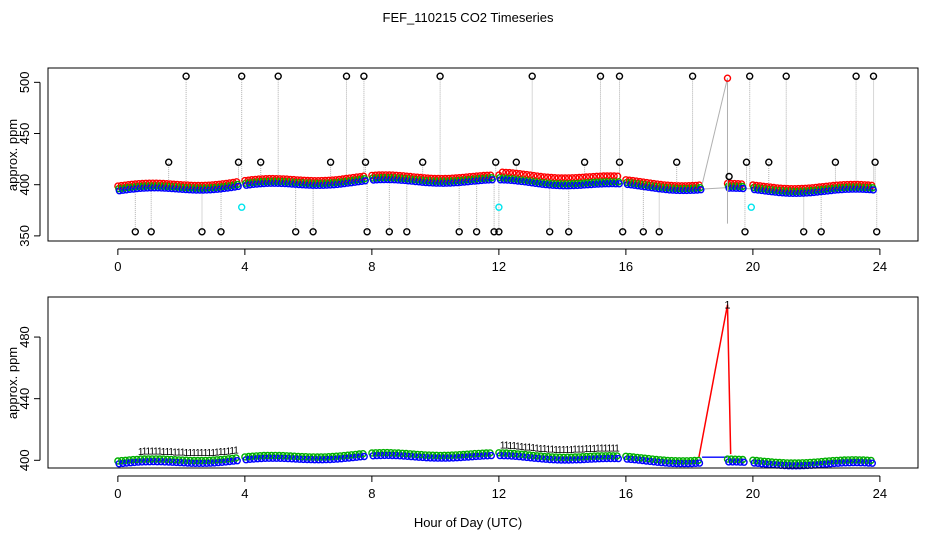 This screenshot has width=936, height=540. I want to click on bottom-x-tick-label: 24, so click(880, 493).